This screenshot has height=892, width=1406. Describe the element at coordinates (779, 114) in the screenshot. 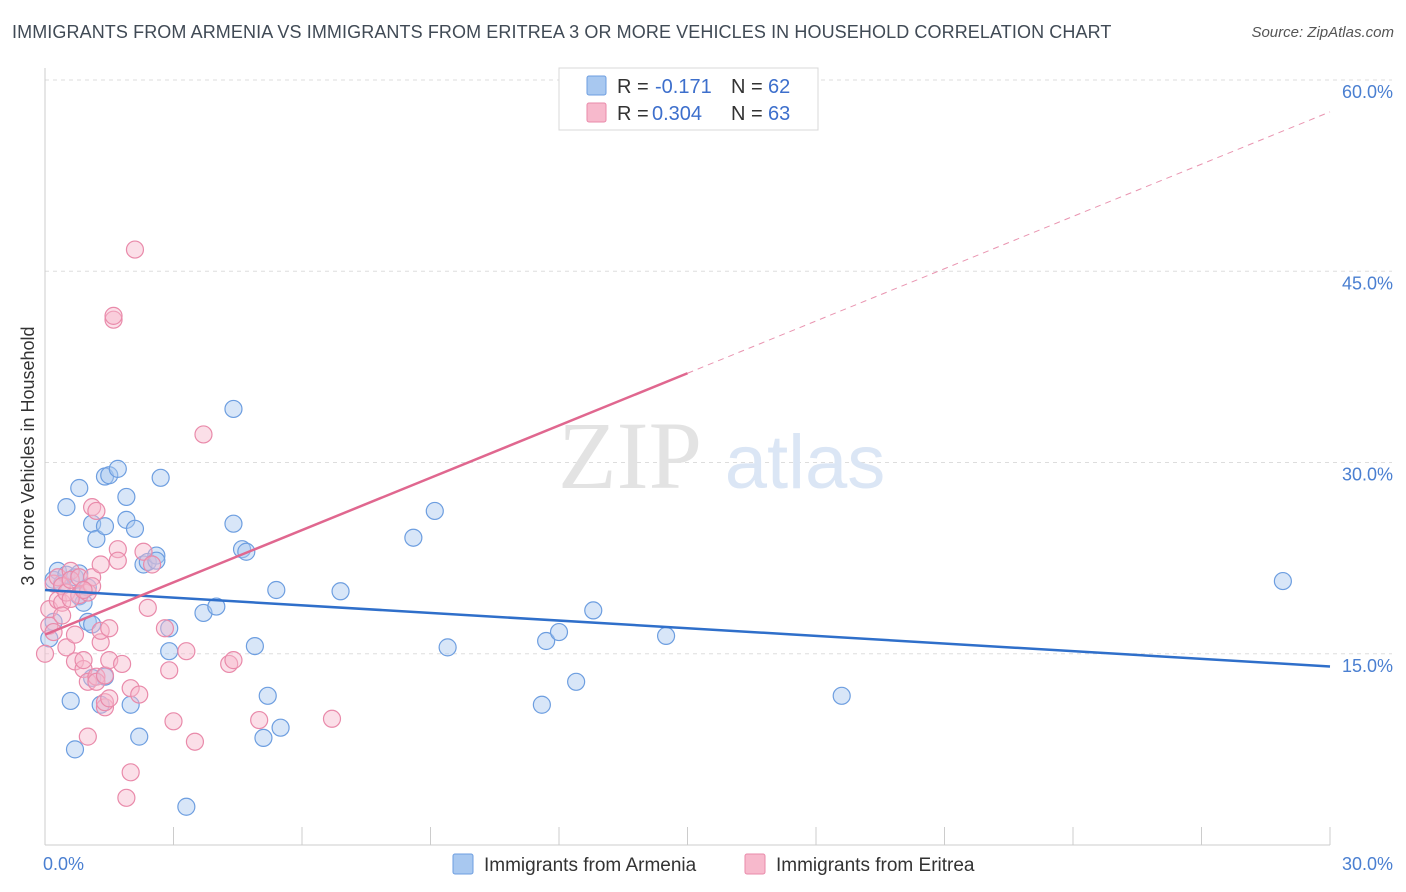

I see `legend-n-value-eritrea: 63` at that location.